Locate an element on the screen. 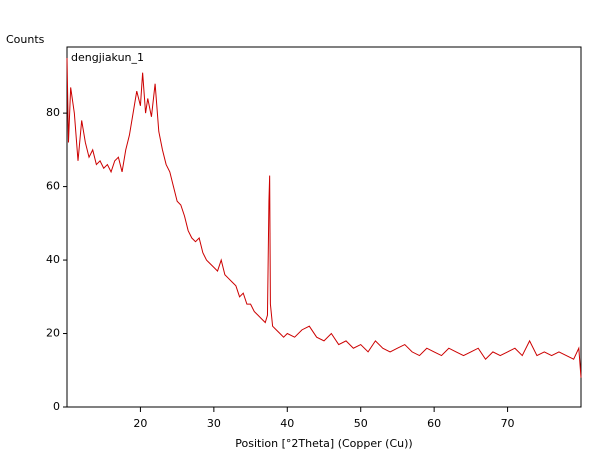  y-tick-label: 20 is located at coordinates (53, 333).